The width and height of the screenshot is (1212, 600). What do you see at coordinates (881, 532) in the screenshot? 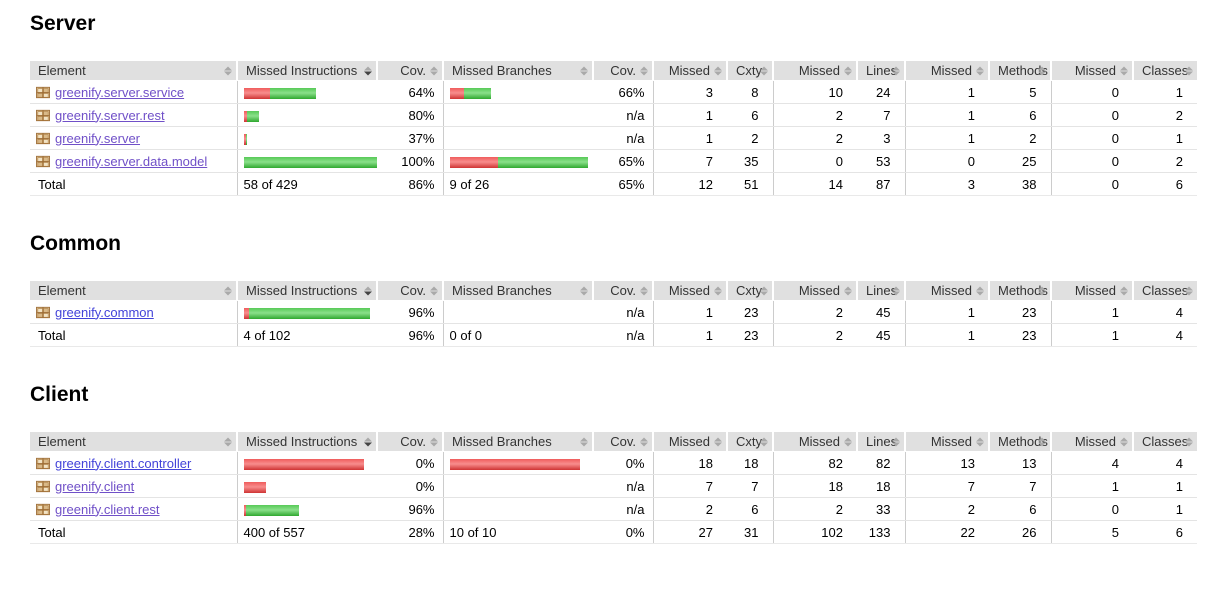
I see `total-metric-value: 133` at bounding box center [881, 532].